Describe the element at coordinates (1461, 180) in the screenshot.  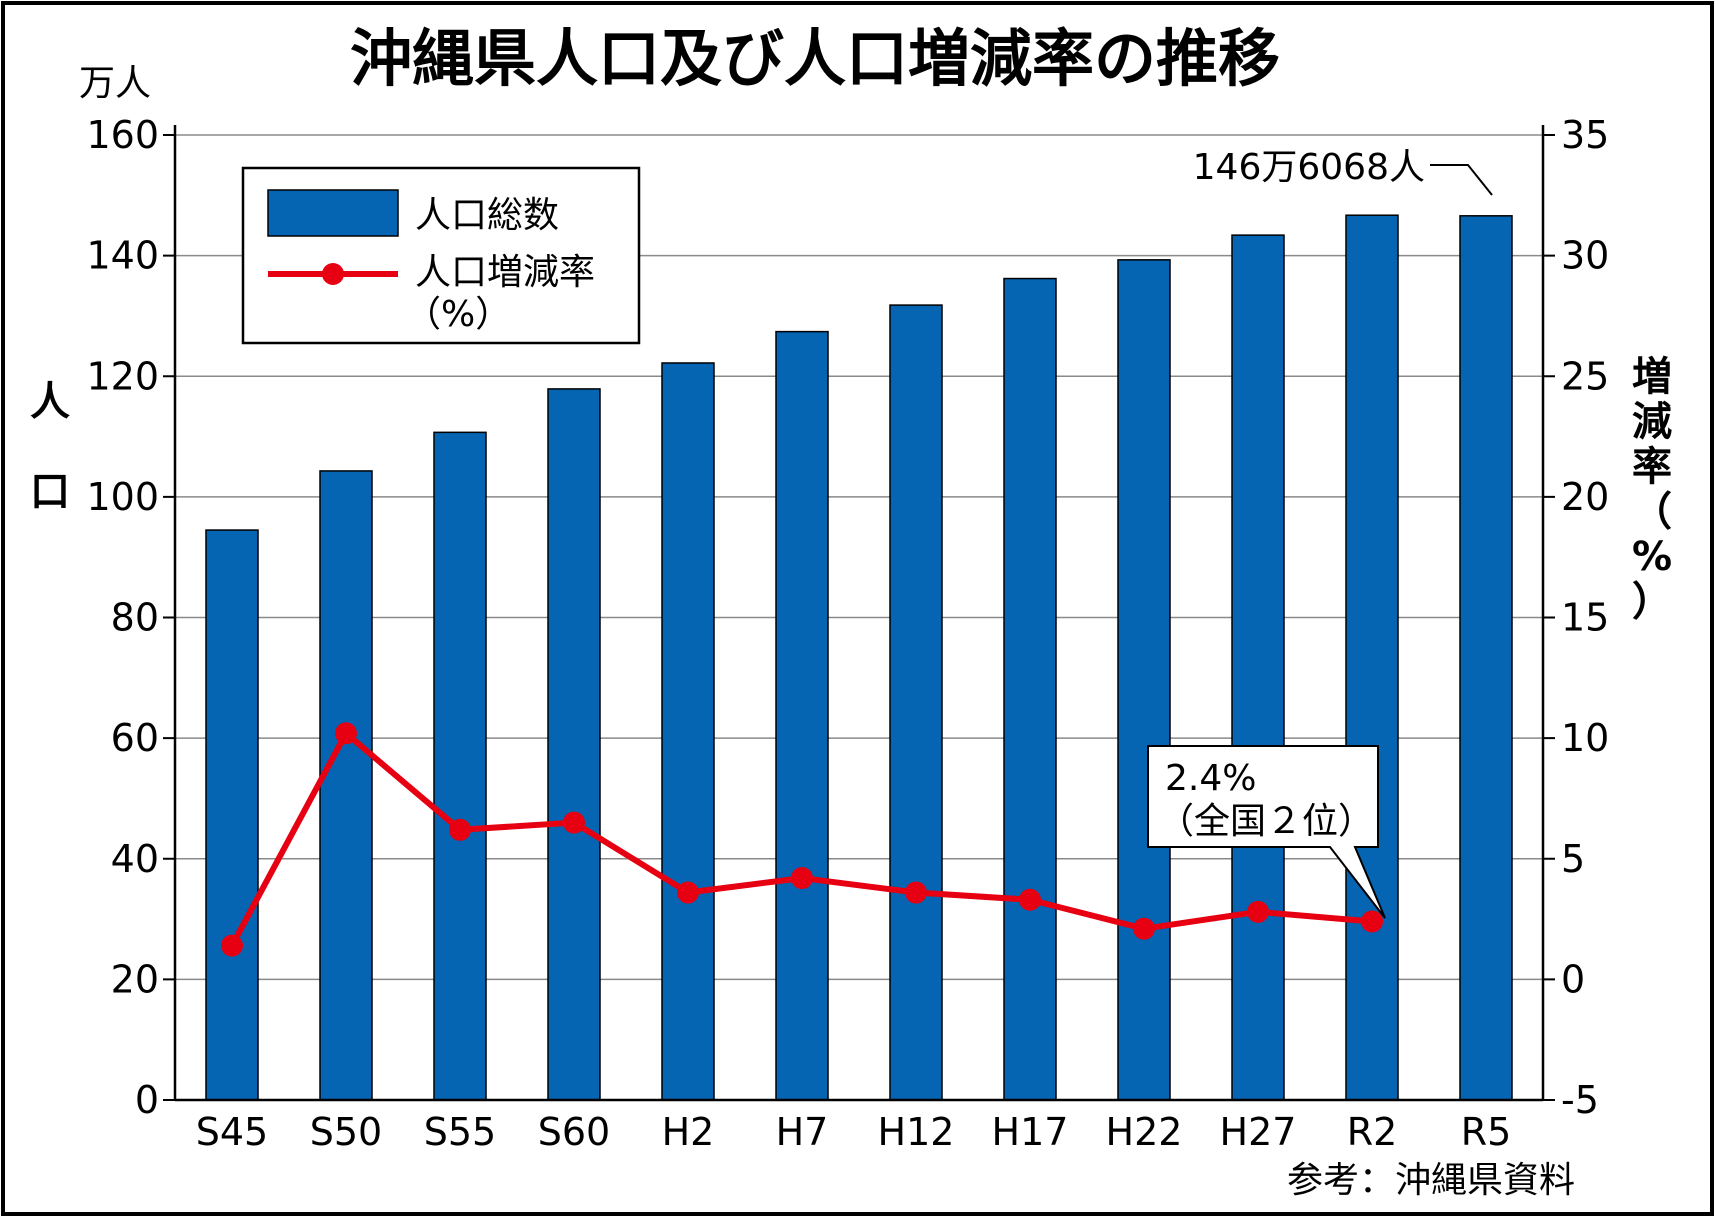
I see `population-callout-leader` at that location.